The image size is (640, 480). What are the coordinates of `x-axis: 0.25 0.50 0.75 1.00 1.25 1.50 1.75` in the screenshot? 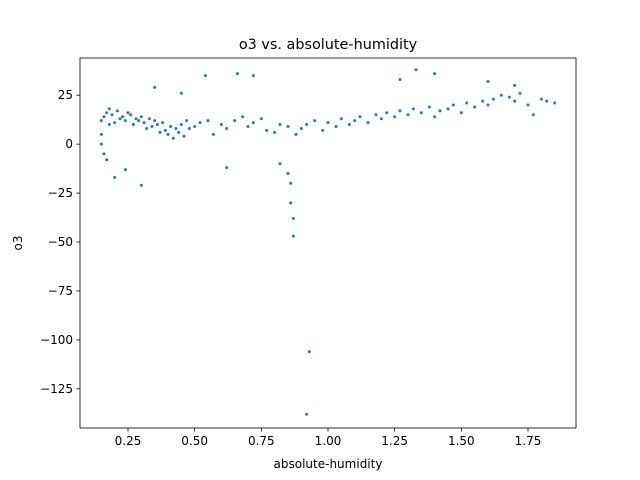 It's located at (328, 438).